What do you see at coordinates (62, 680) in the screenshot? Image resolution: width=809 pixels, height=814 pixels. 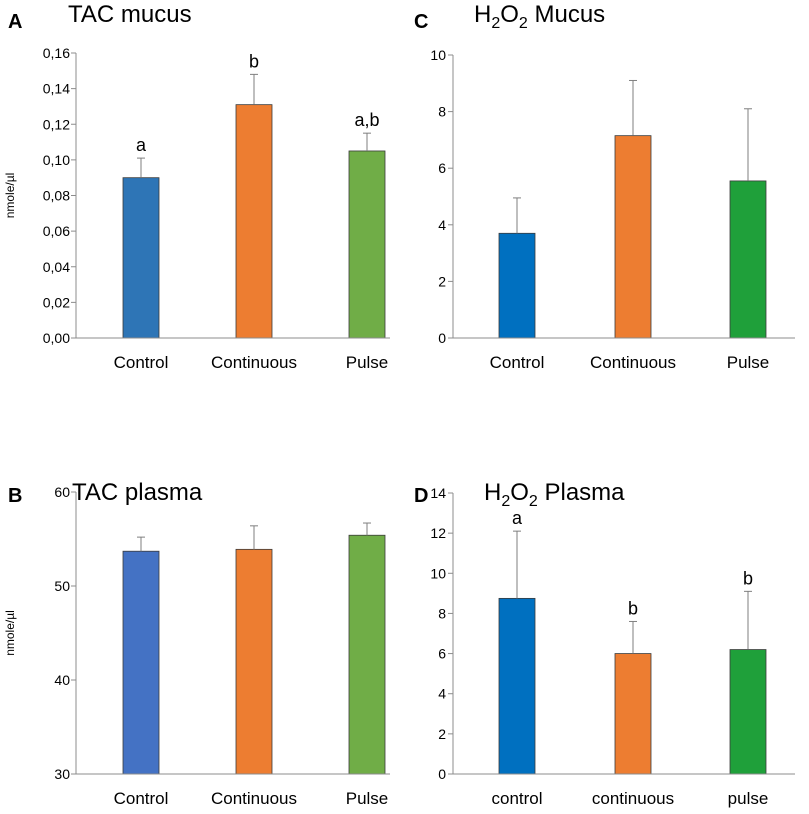 I see `y-tick-label: 40` at bounding box center [62, 680].